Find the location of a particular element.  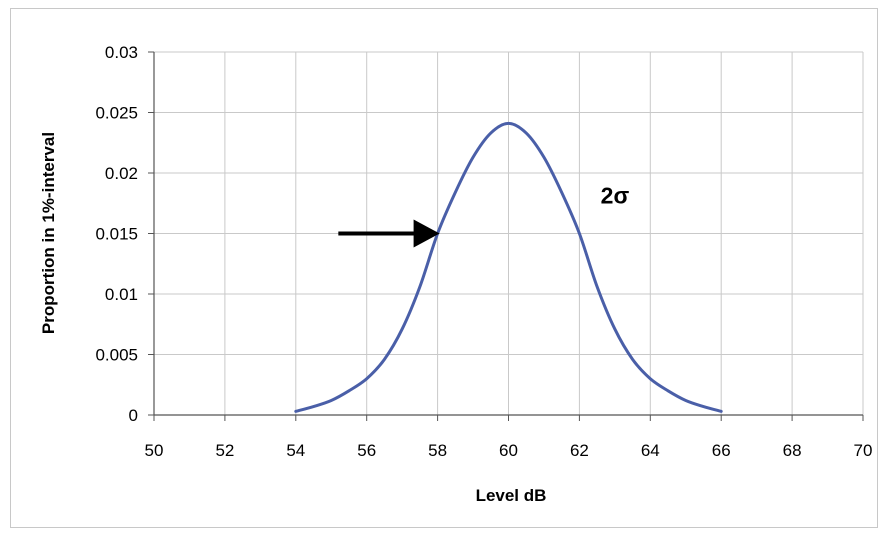

y-tick-label-1: 0.005 is located at coordinates (116, 355).